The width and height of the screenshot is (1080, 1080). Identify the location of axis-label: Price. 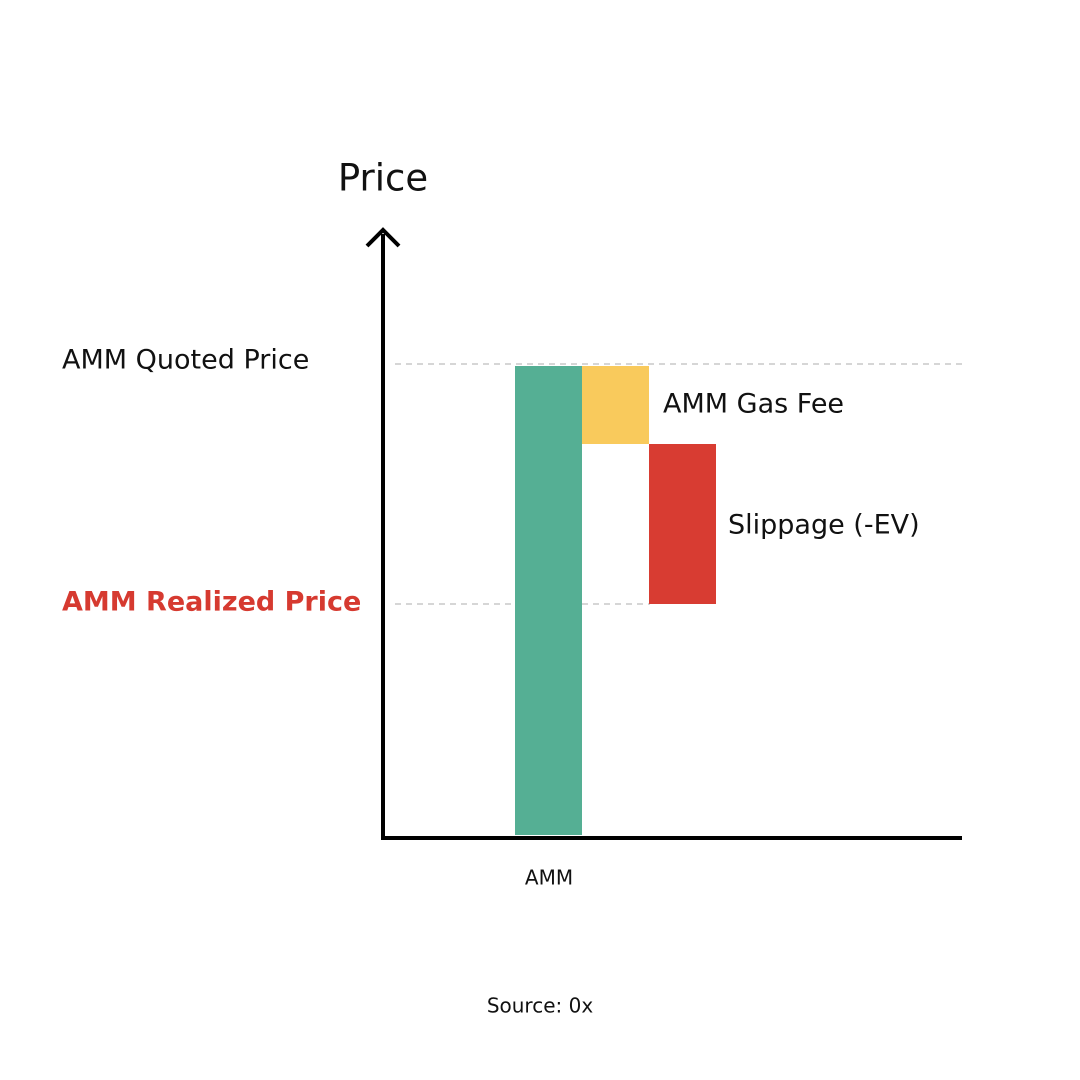
(383, 178).